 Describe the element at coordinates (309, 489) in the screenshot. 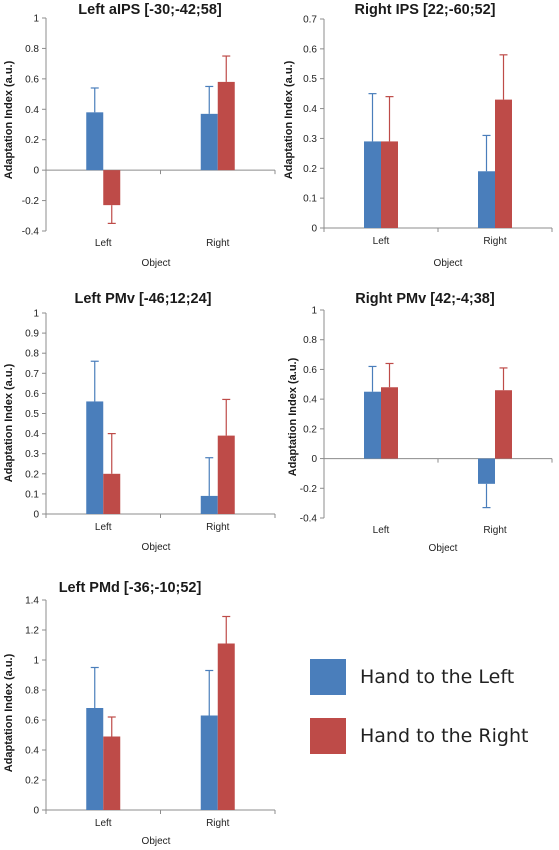

I see `y-tick-label: -0.2` at that location.